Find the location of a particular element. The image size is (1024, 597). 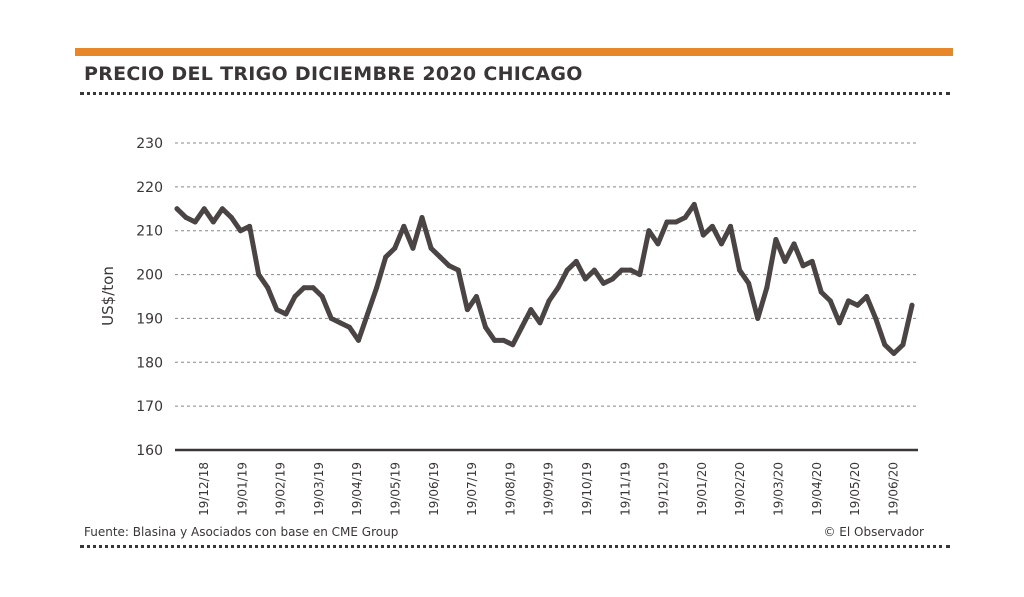

y-tick-label: 180 is located at coordinates (149, 363).